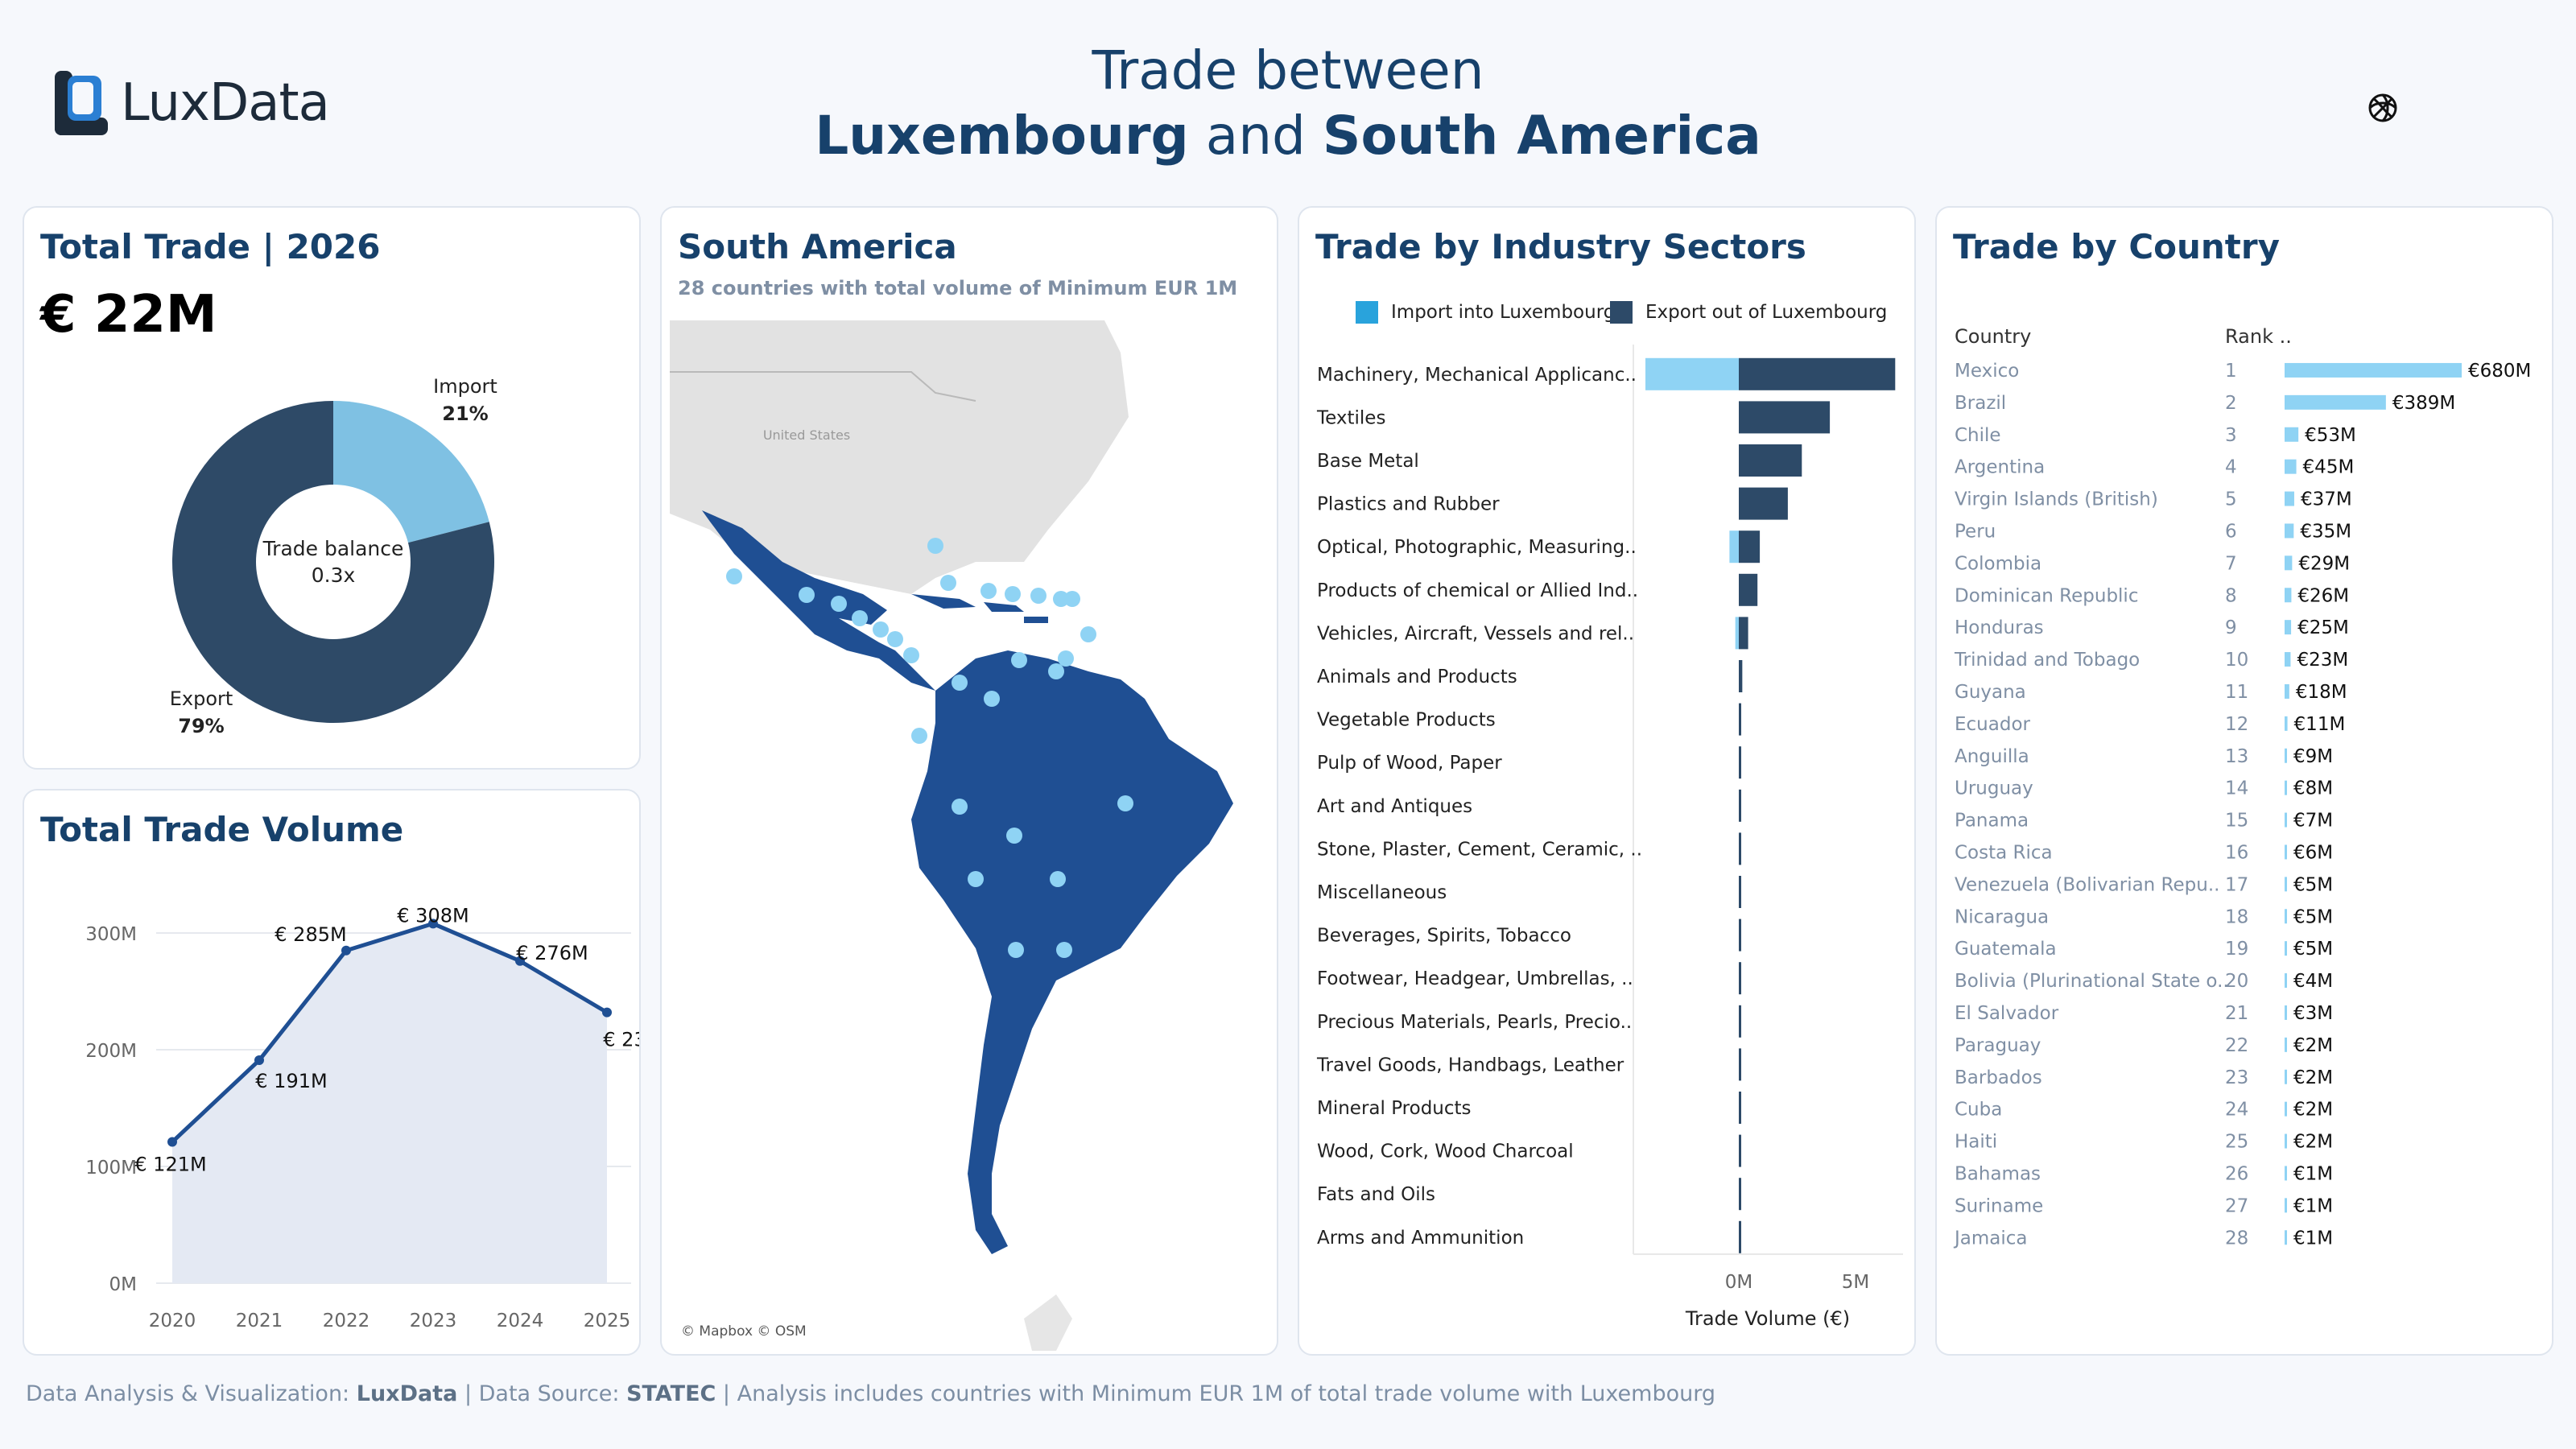  Describe the element at coordinates (744, 1331) in the screenshot. I see `map-attribution: © Mapbox © OSM` at that location.